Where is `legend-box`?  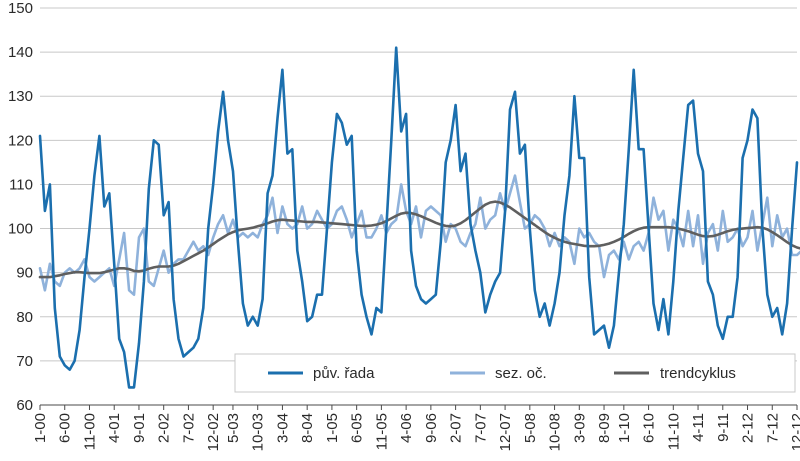 legend-box is located at coordinates (515, 373).